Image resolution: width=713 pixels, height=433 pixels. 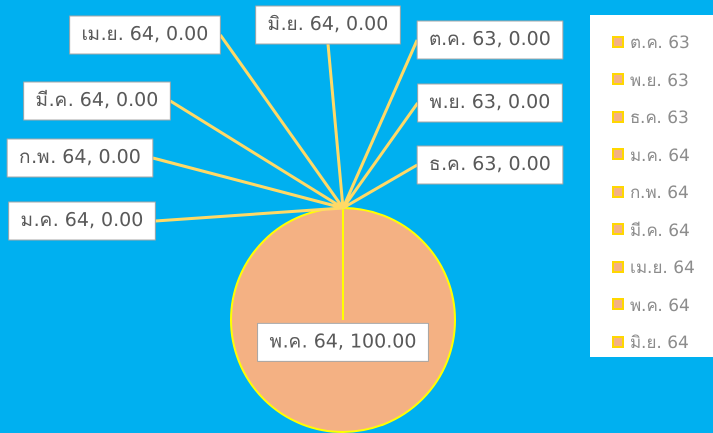 I want to click on legend-label: ธ.ค. 63, so click(x=659, y=118).